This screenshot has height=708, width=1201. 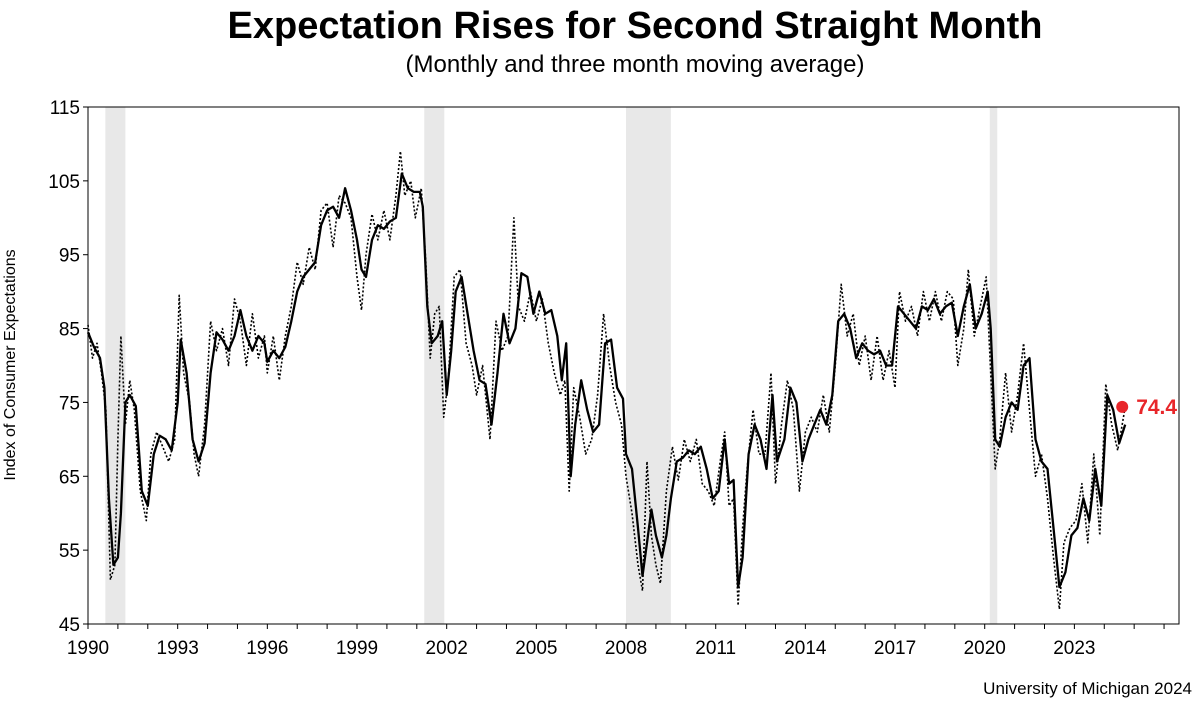 I want to click on x-tick-label: 2014, so click(x=805, y=648).